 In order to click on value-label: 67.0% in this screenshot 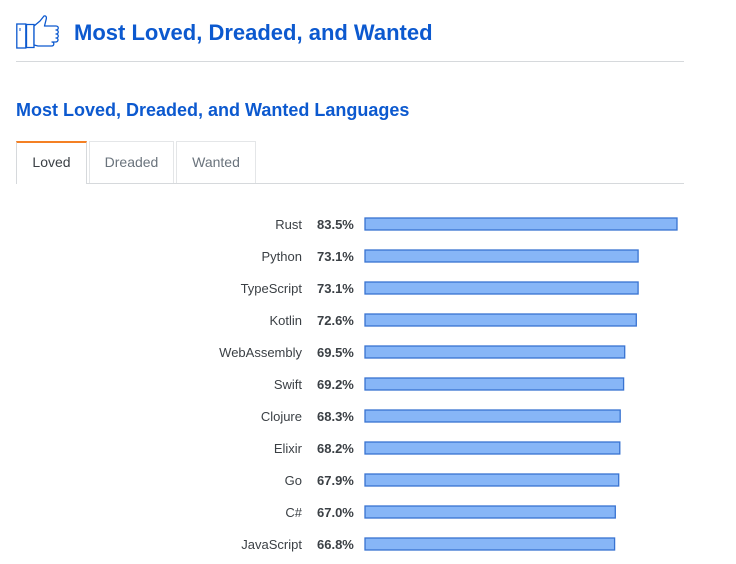, I will do `click(335, 512)`.